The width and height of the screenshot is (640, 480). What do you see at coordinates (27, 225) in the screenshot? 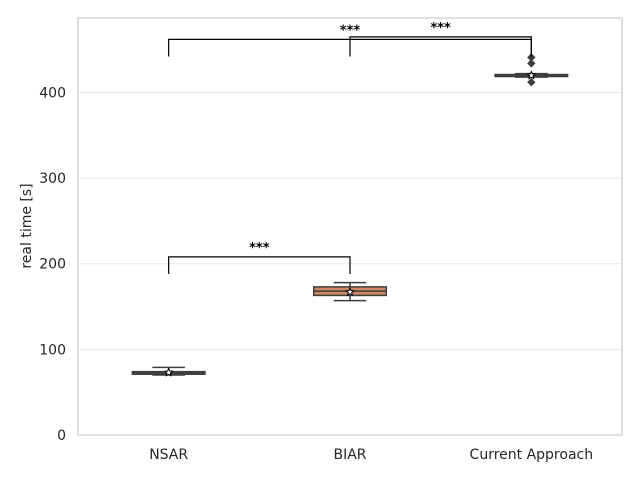
I see `y-axis-label: real time [s]` at bounding box center [27, 225].